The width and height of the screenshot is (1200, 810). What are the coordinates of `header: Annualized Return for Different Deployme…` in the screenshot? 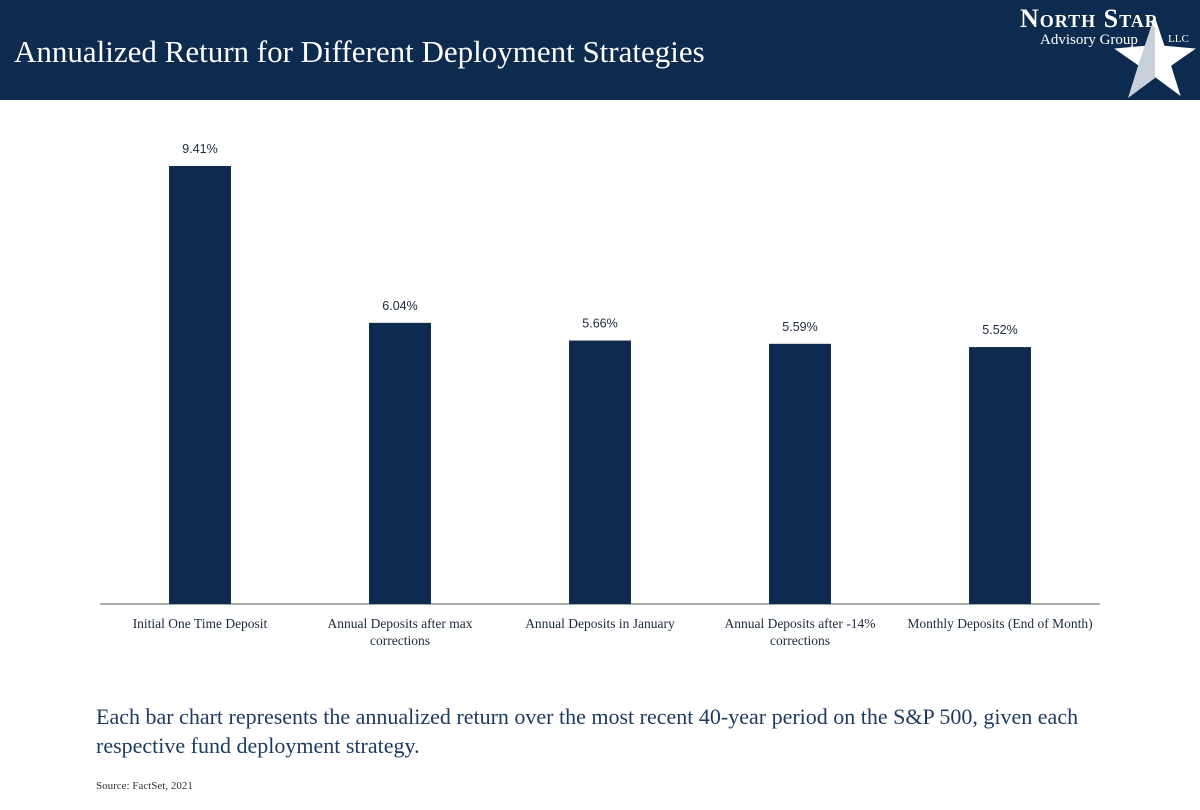 It's located at (600, 50).